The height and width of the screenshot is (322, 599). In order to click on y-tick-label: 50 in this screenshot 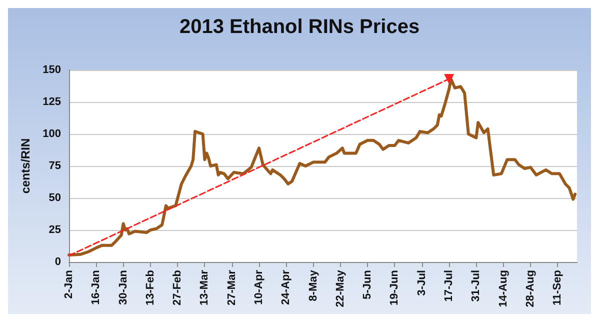, I will do `click(54, 198)`.